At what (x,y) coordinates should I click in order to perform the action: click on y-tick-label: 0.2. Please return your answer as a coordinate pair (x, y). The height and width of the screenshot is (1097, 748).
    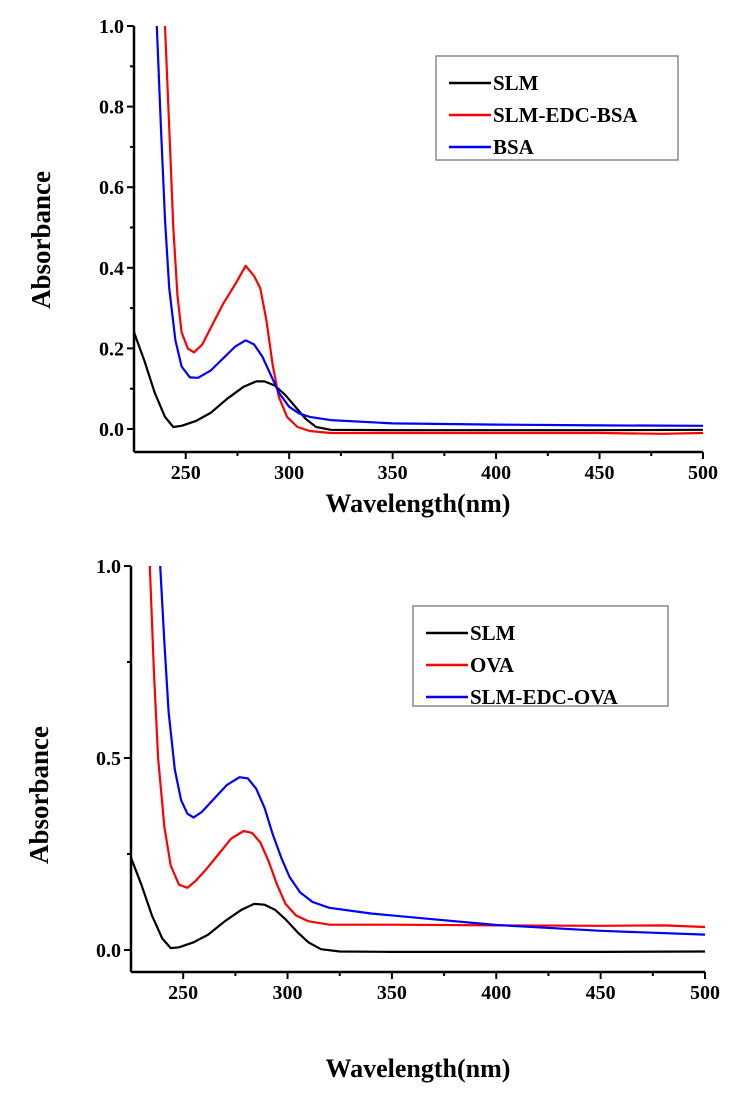
    Looking at the image, I should click on (111, 349).